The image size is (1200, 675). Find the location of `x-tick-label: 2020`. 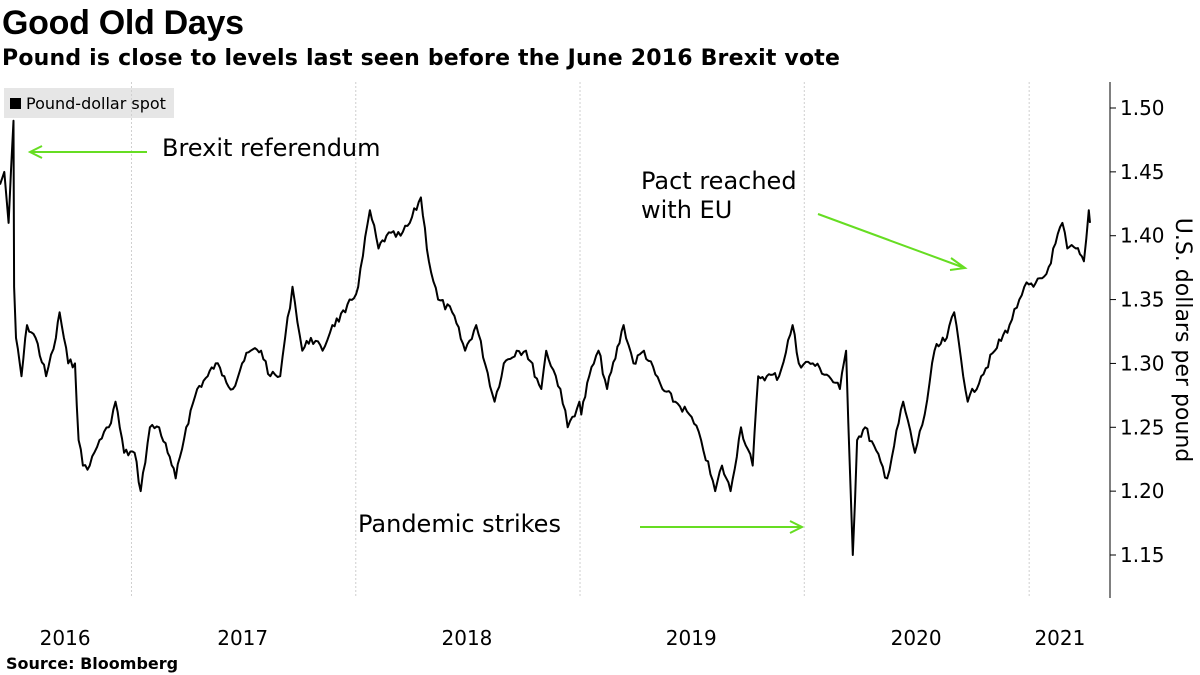

x-tick-label: 2020 is located at coordinates (916, 638).